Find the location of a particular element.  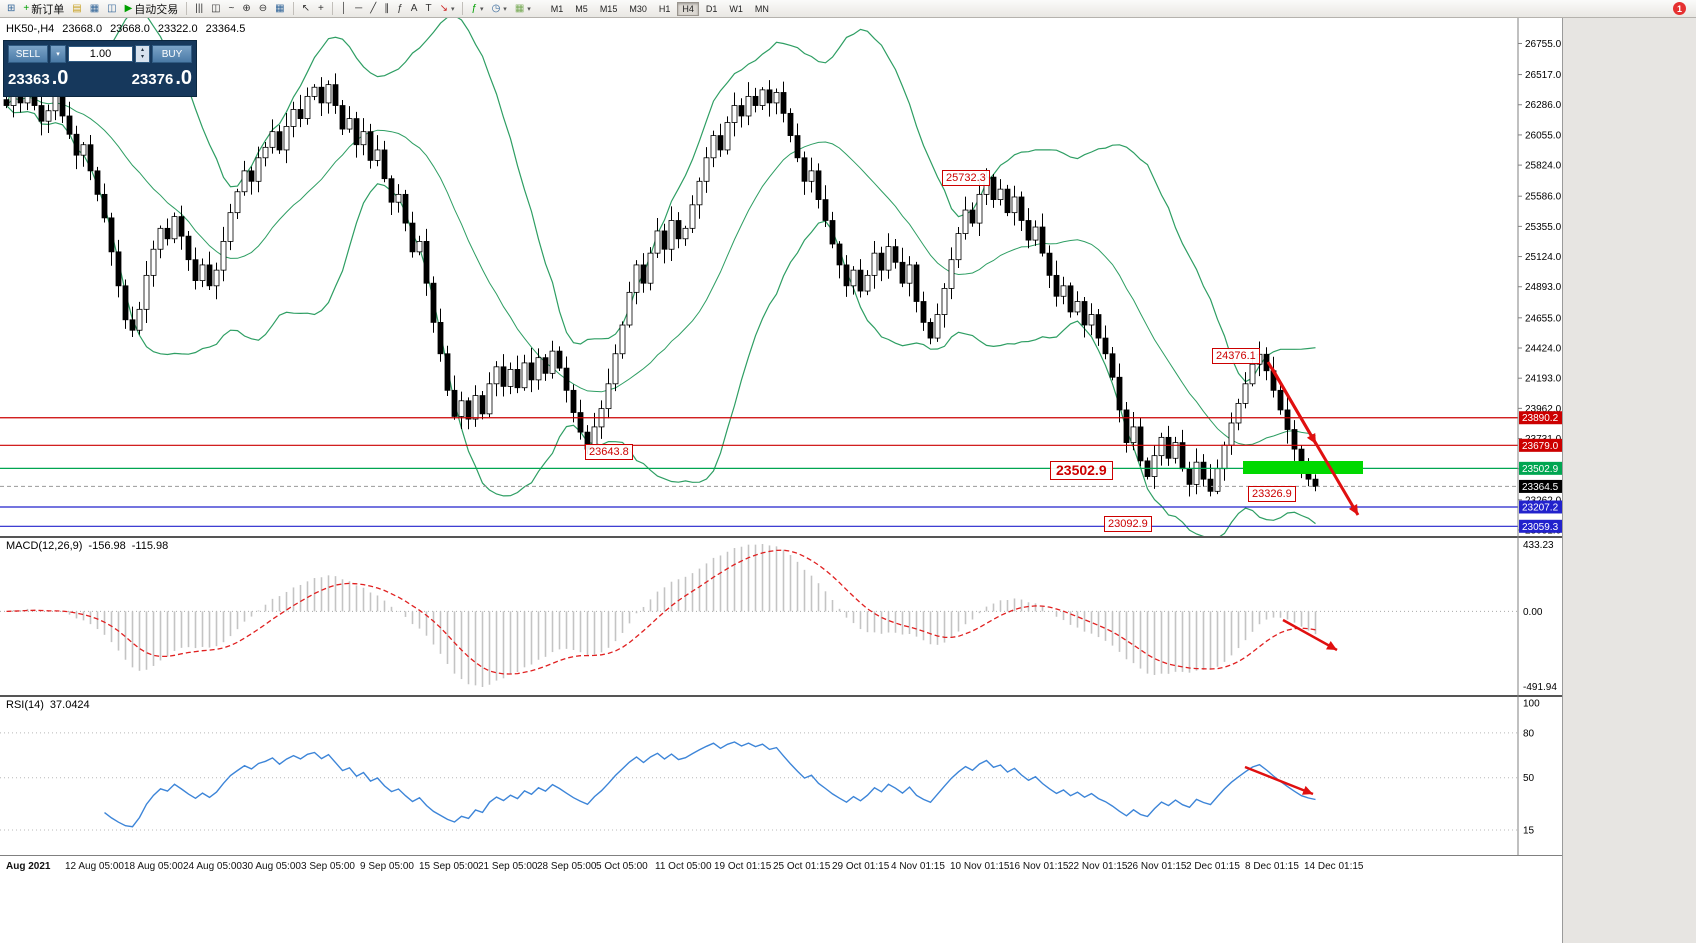

timeframe-d1-button: D1 is located at coordinates (711, 8).